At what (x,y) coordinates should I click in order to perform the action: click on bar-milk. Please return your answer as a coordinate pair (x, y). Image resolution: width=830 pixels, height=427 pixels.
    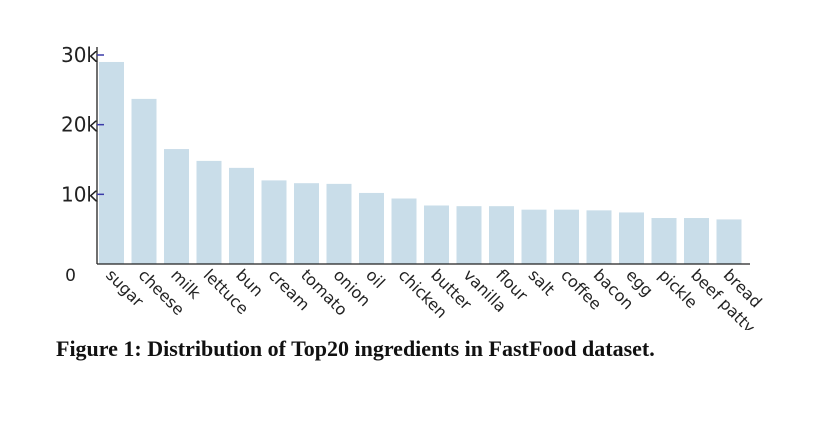
    Looking at the image, I should click on (176, 206).